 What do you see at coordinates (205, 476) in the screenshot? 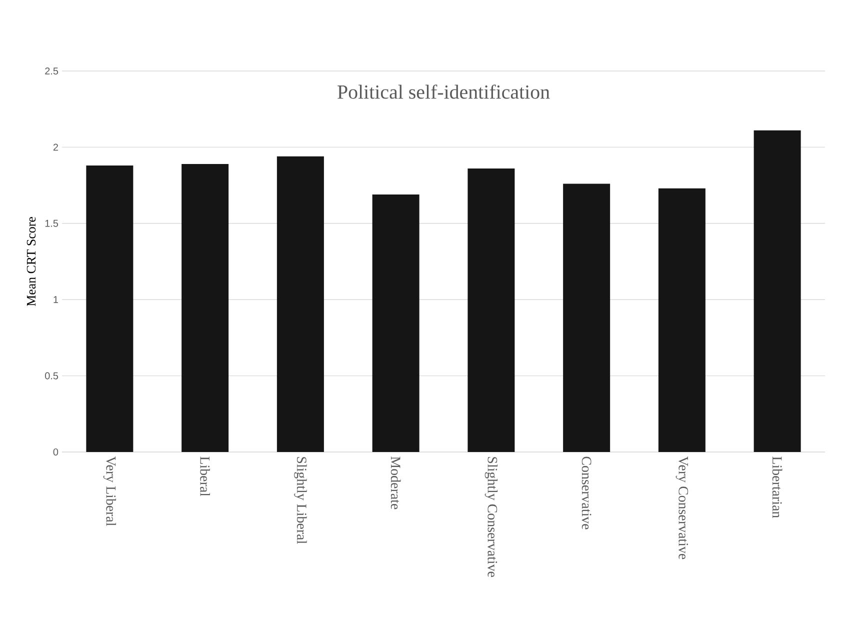
I see `x-tick-label: Liberal` at bounding box center [205, 476].